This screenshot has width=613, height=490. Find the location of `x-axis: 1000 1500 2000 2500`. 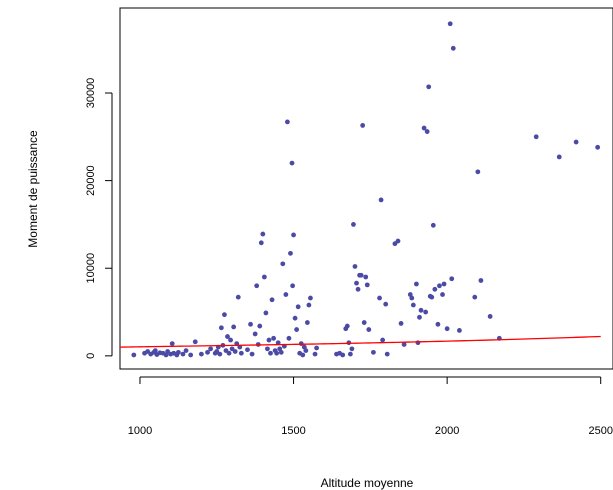

x-axis: 1000 1500 2000 2500 is located at coordinates (370, 406).